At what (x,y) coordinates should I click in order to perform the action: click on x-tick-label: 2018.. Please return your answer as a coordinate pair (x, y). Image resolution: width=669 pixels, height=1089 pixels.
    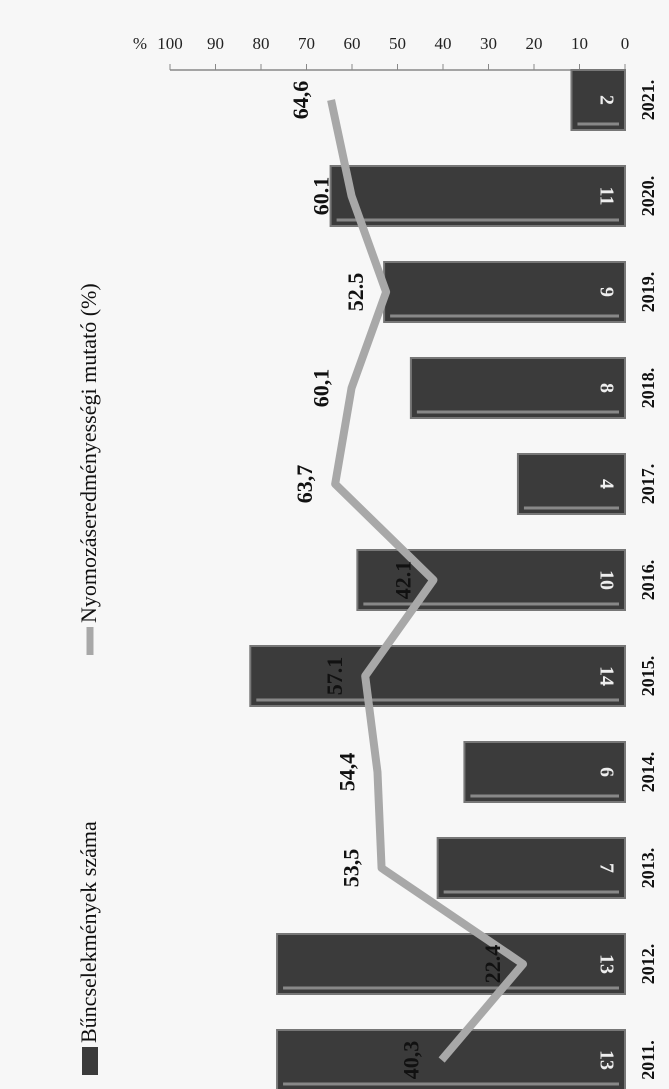
    Looking at the image, I should click on (648, 388).